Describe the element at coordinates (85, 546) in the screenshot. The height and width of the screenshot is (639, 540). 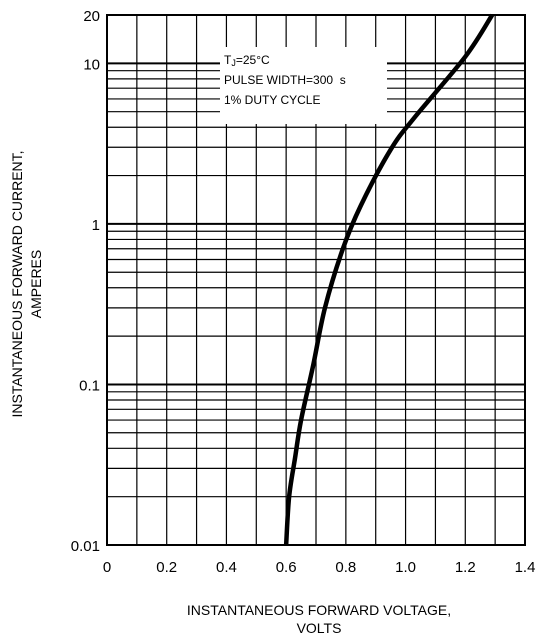
I see `y-tick-label: 0.01` at that location.